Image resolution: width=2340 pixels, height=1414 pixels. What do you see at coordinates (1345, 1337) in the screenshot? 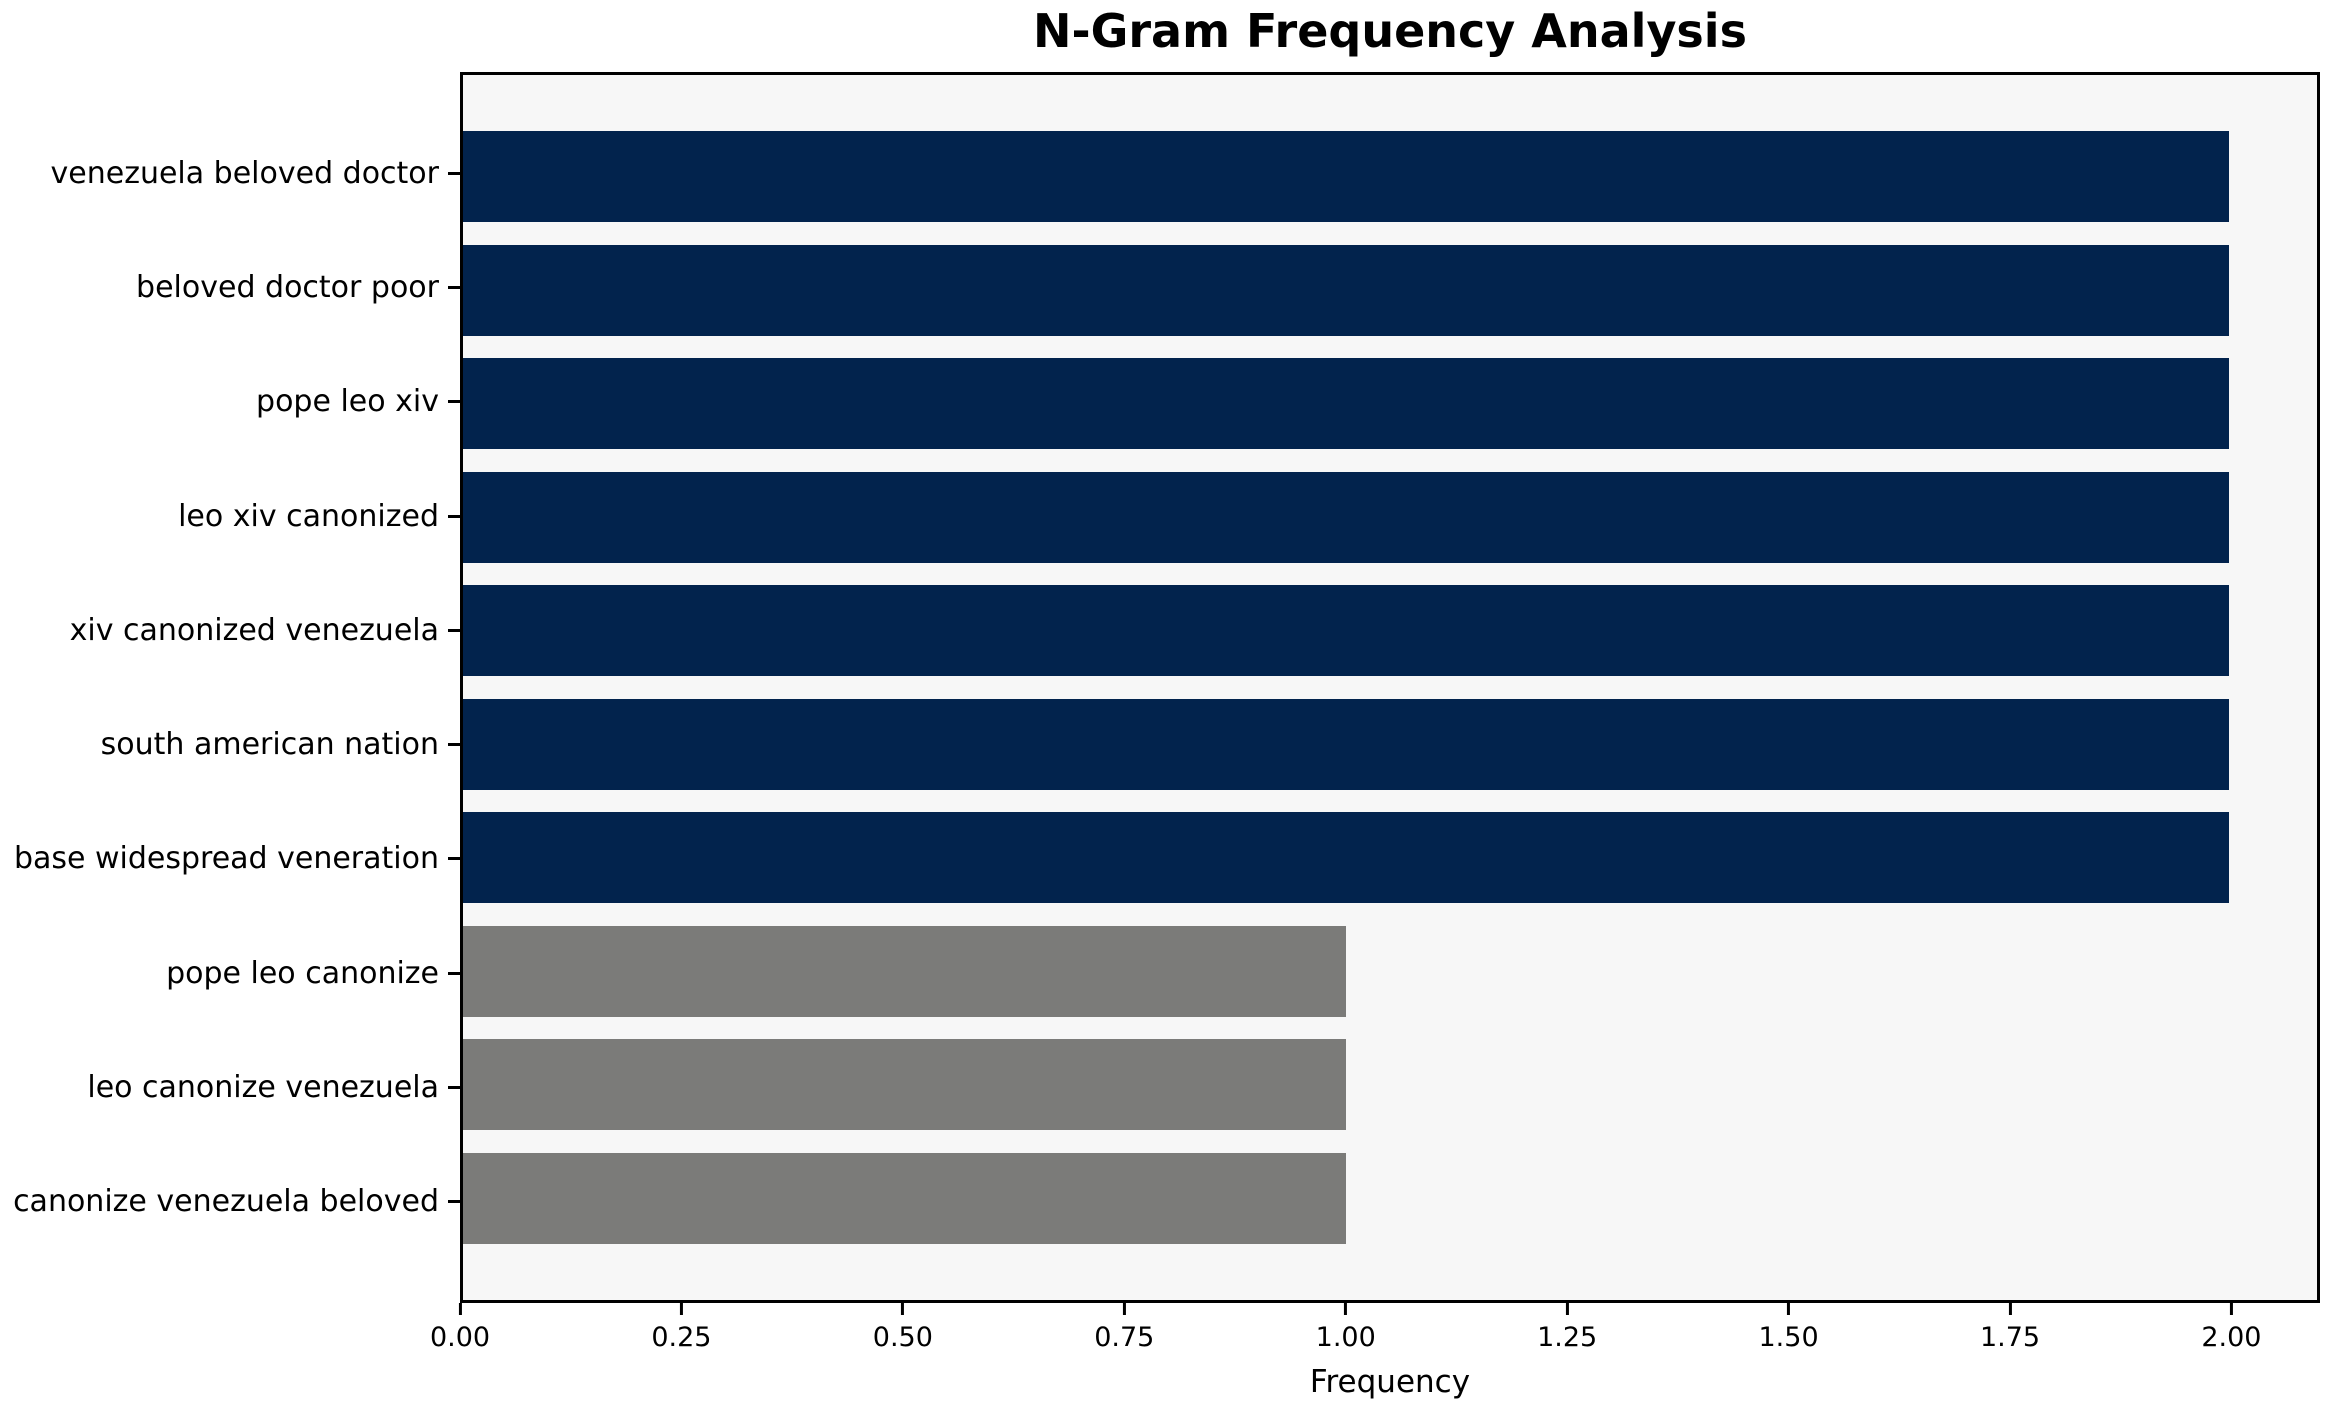
I see `x-tick-label: 1.00` at bounding box center [1345, 1337].